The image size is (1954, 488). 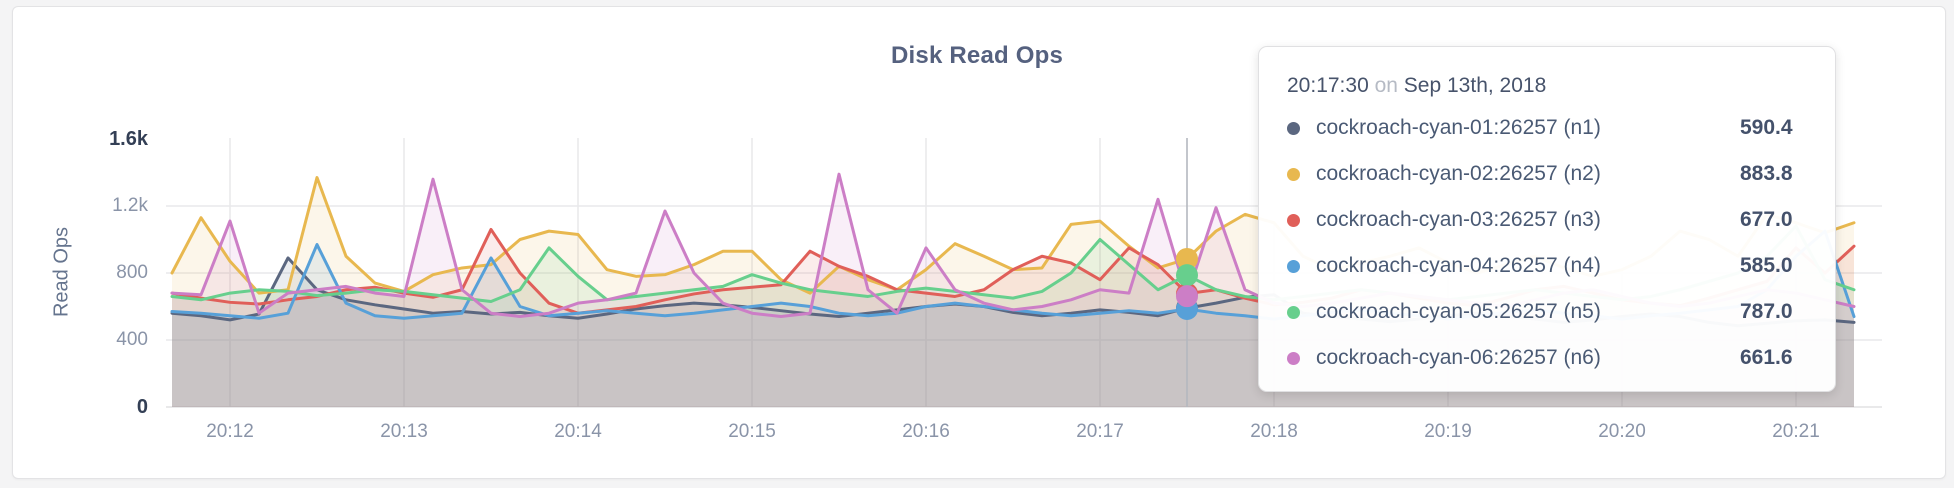 I want to click on tooltip-row: cockroach-cyan-01:26257 (n1) 590.4, so click(x=1547, y=128).